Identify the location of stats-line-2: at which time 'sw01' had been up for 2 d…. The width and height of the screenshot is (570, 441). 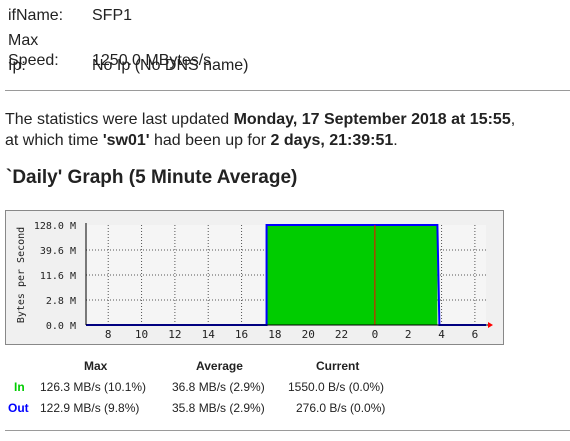
(201, 140).